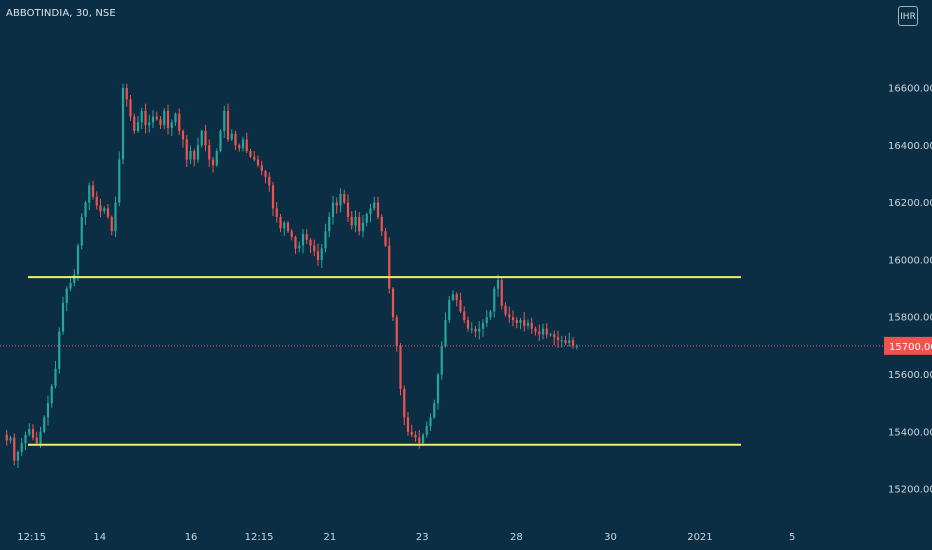  What do you see at coordinates (910, 432) in the screenshot?
I see `y-tick-label: 15400.00` at bounding box center [910, 432].